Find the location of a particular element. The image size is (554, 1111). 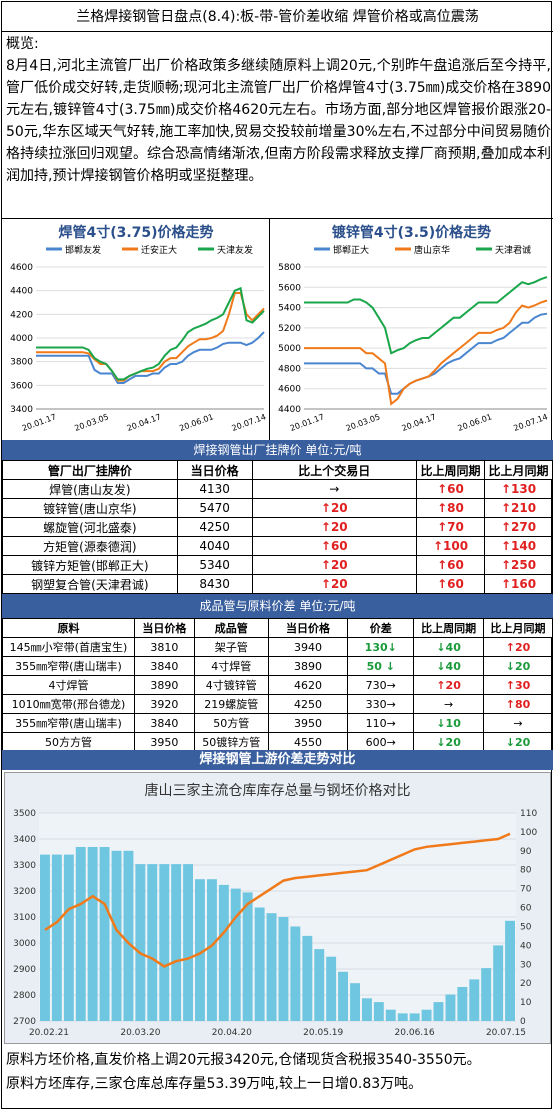

y2-tick-label: 10 is located at coordinates (526, 1003).